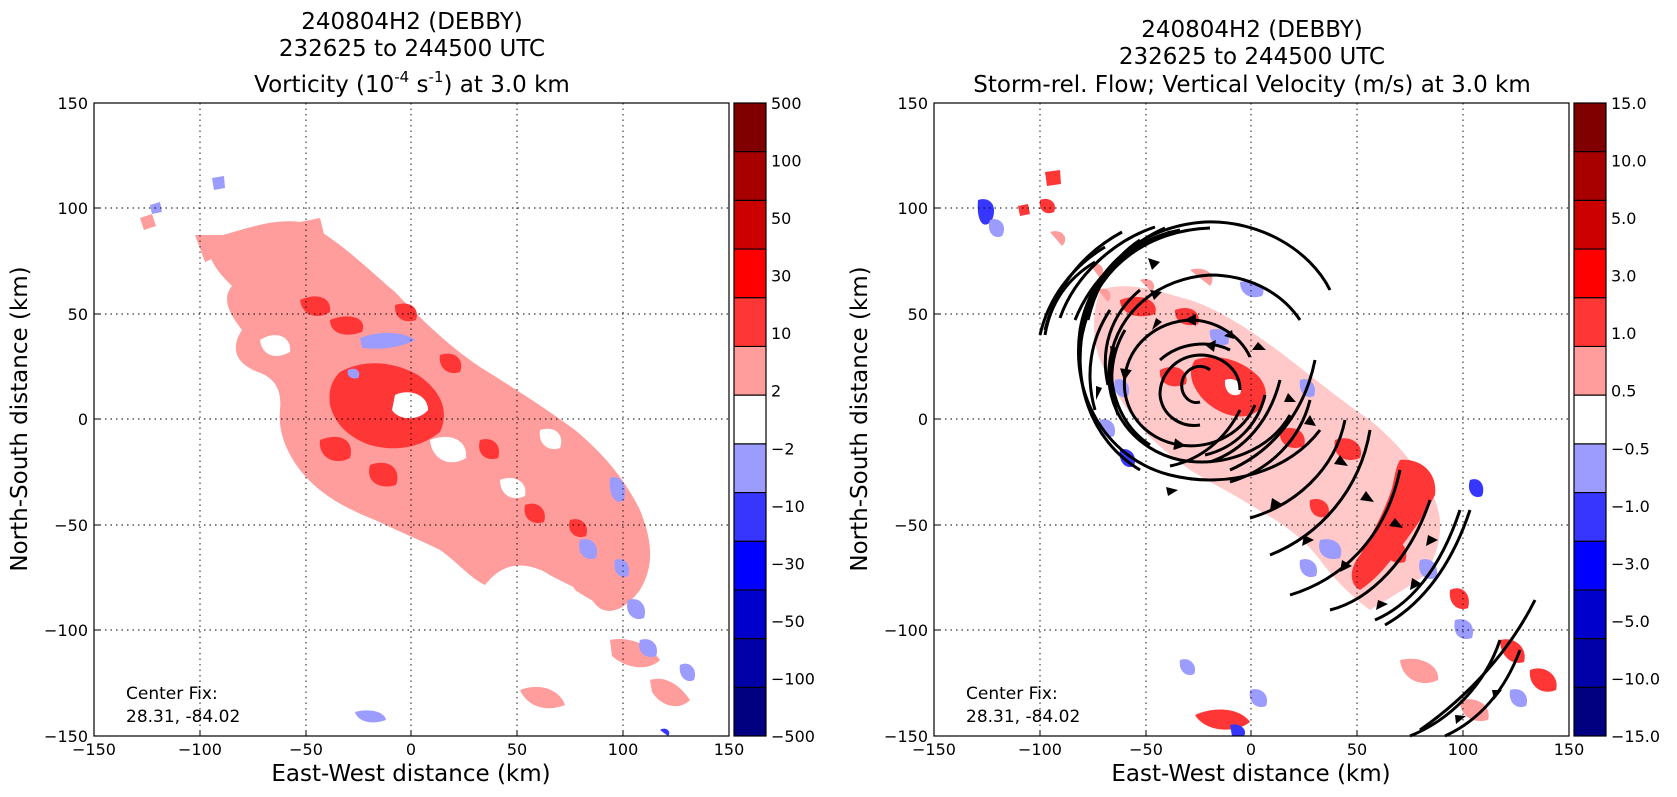 The height and width of the screenshot is (797, 1677). Describe the element at coordinates (1629, 161) in the screenshot. I see `colorbar-tick-label: 10.0` at that location.